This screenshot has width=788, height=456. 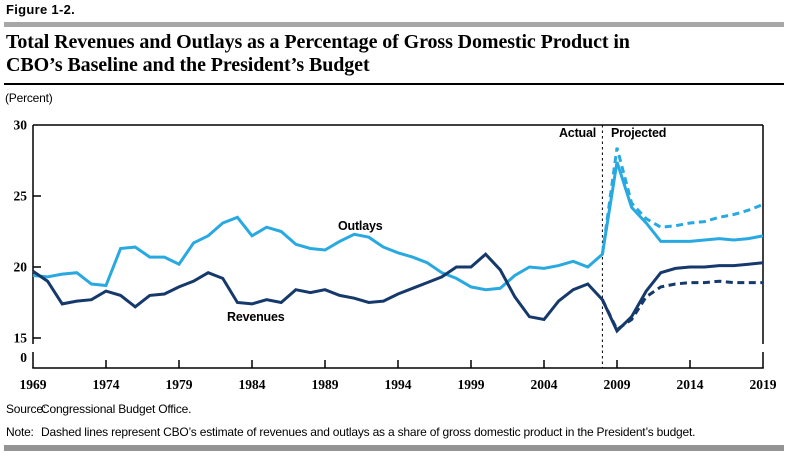 What do you see at coordinates (394, 448) in the screenshot?
I see `bottom-divider-bar` at bounding box center [394, 448].